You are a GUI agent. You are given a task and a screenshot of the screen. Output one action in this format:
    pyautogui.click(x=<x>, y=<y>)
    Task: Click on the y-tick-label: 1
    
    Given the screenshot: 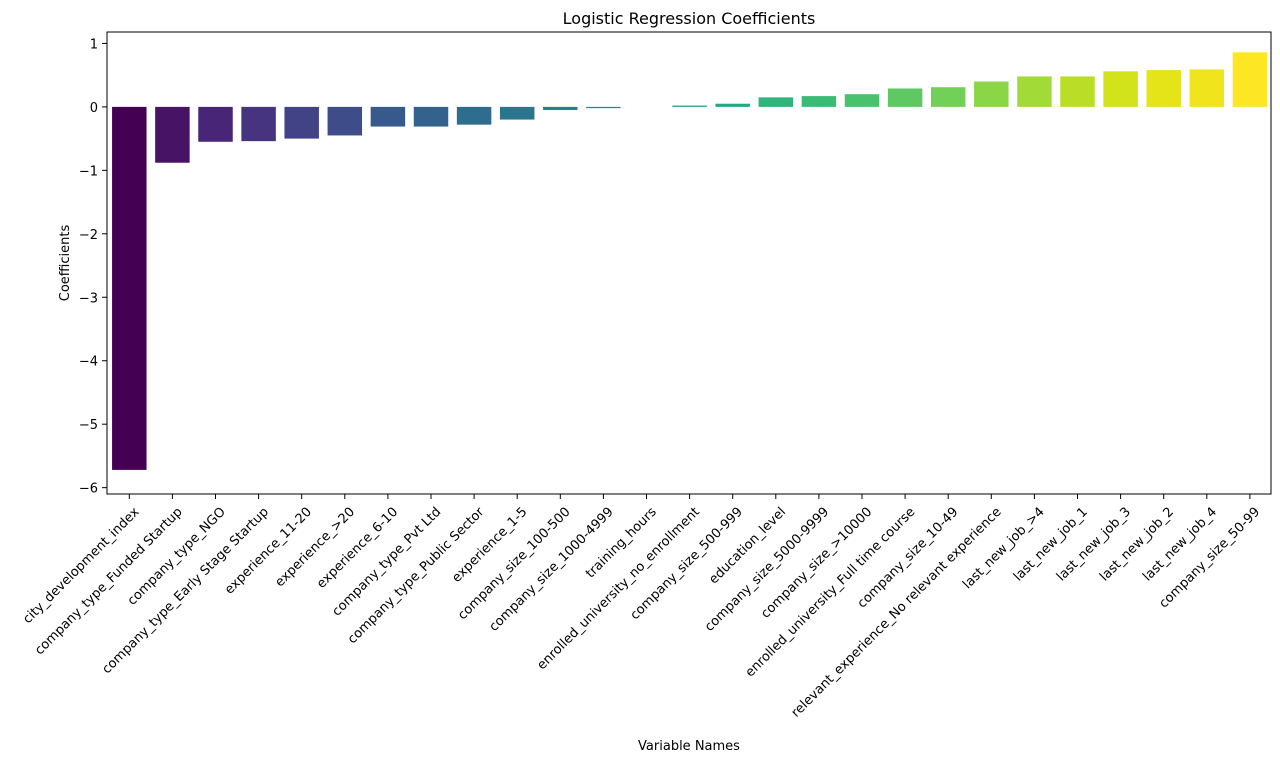 What is the action you would take?
    pyautogui.click(x=94, y=44)
    